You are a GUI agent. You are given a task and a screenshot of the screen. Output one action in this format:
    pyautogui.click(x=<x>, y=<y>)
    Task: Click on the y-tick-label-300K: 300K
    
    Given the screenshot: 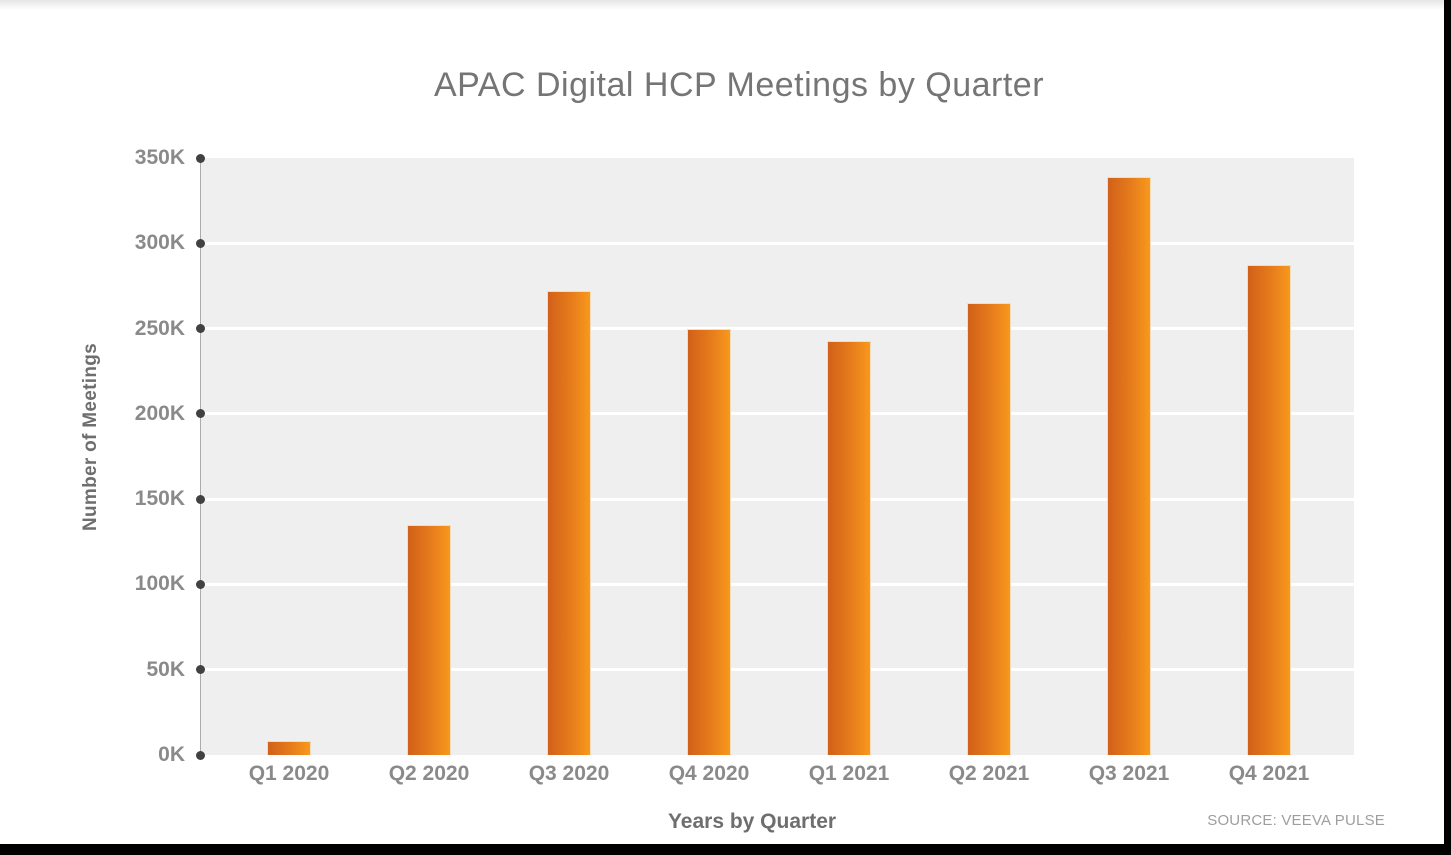 What is the action you would take?
    pyautogui.click(x=159, y=243)
    